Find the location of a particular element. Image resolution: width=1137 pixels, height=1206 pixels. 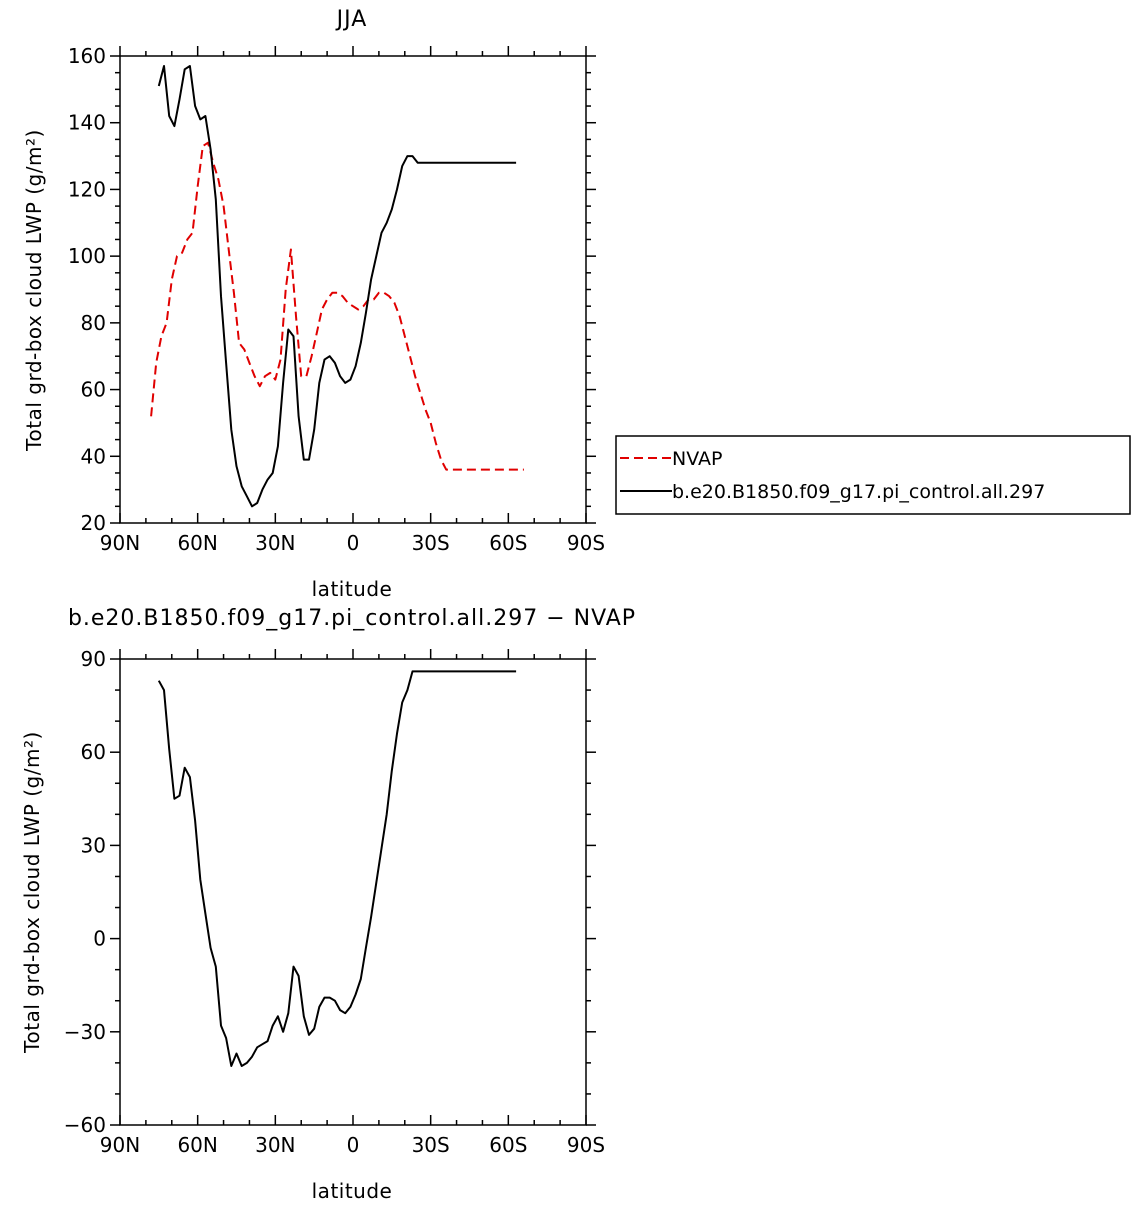

bottom-x-axis-label: latitude is located at coordinates (352, 1191).